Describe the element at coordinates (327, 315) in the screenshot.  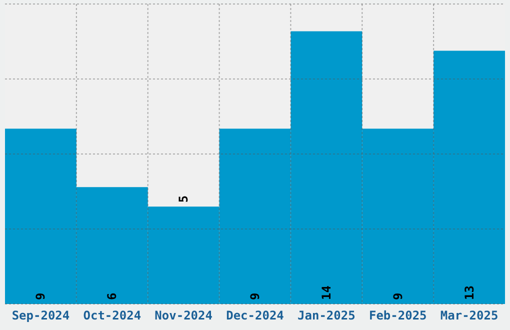
I see `x-tick-label: Jan-2025` at that location.